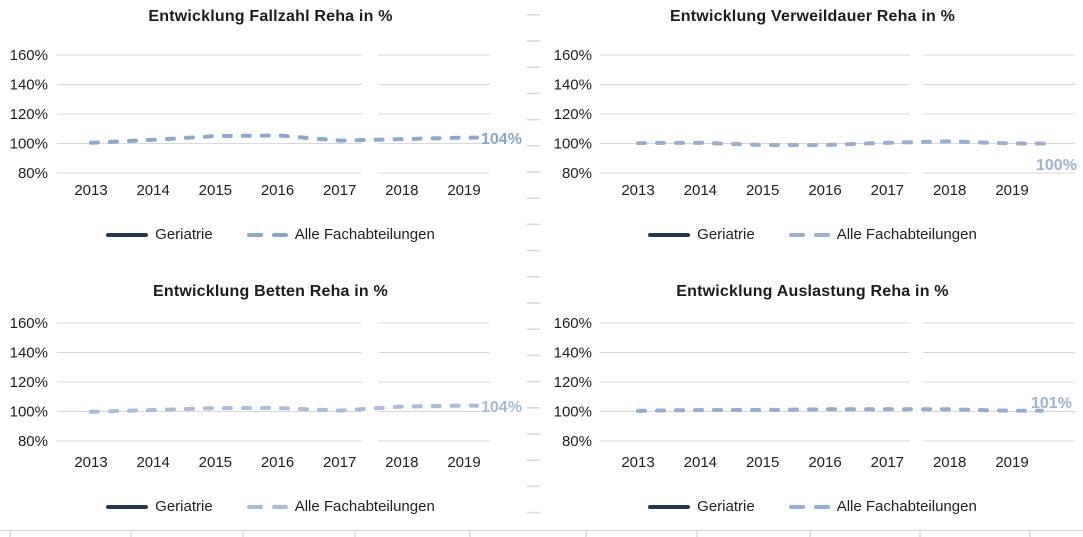 The width and height of the screenshot is (1083, 537). What do you see at coordinates (1056, 165) in the screenshot?
I see `series-end-label: 100%` at bounding box center [1056, 165].